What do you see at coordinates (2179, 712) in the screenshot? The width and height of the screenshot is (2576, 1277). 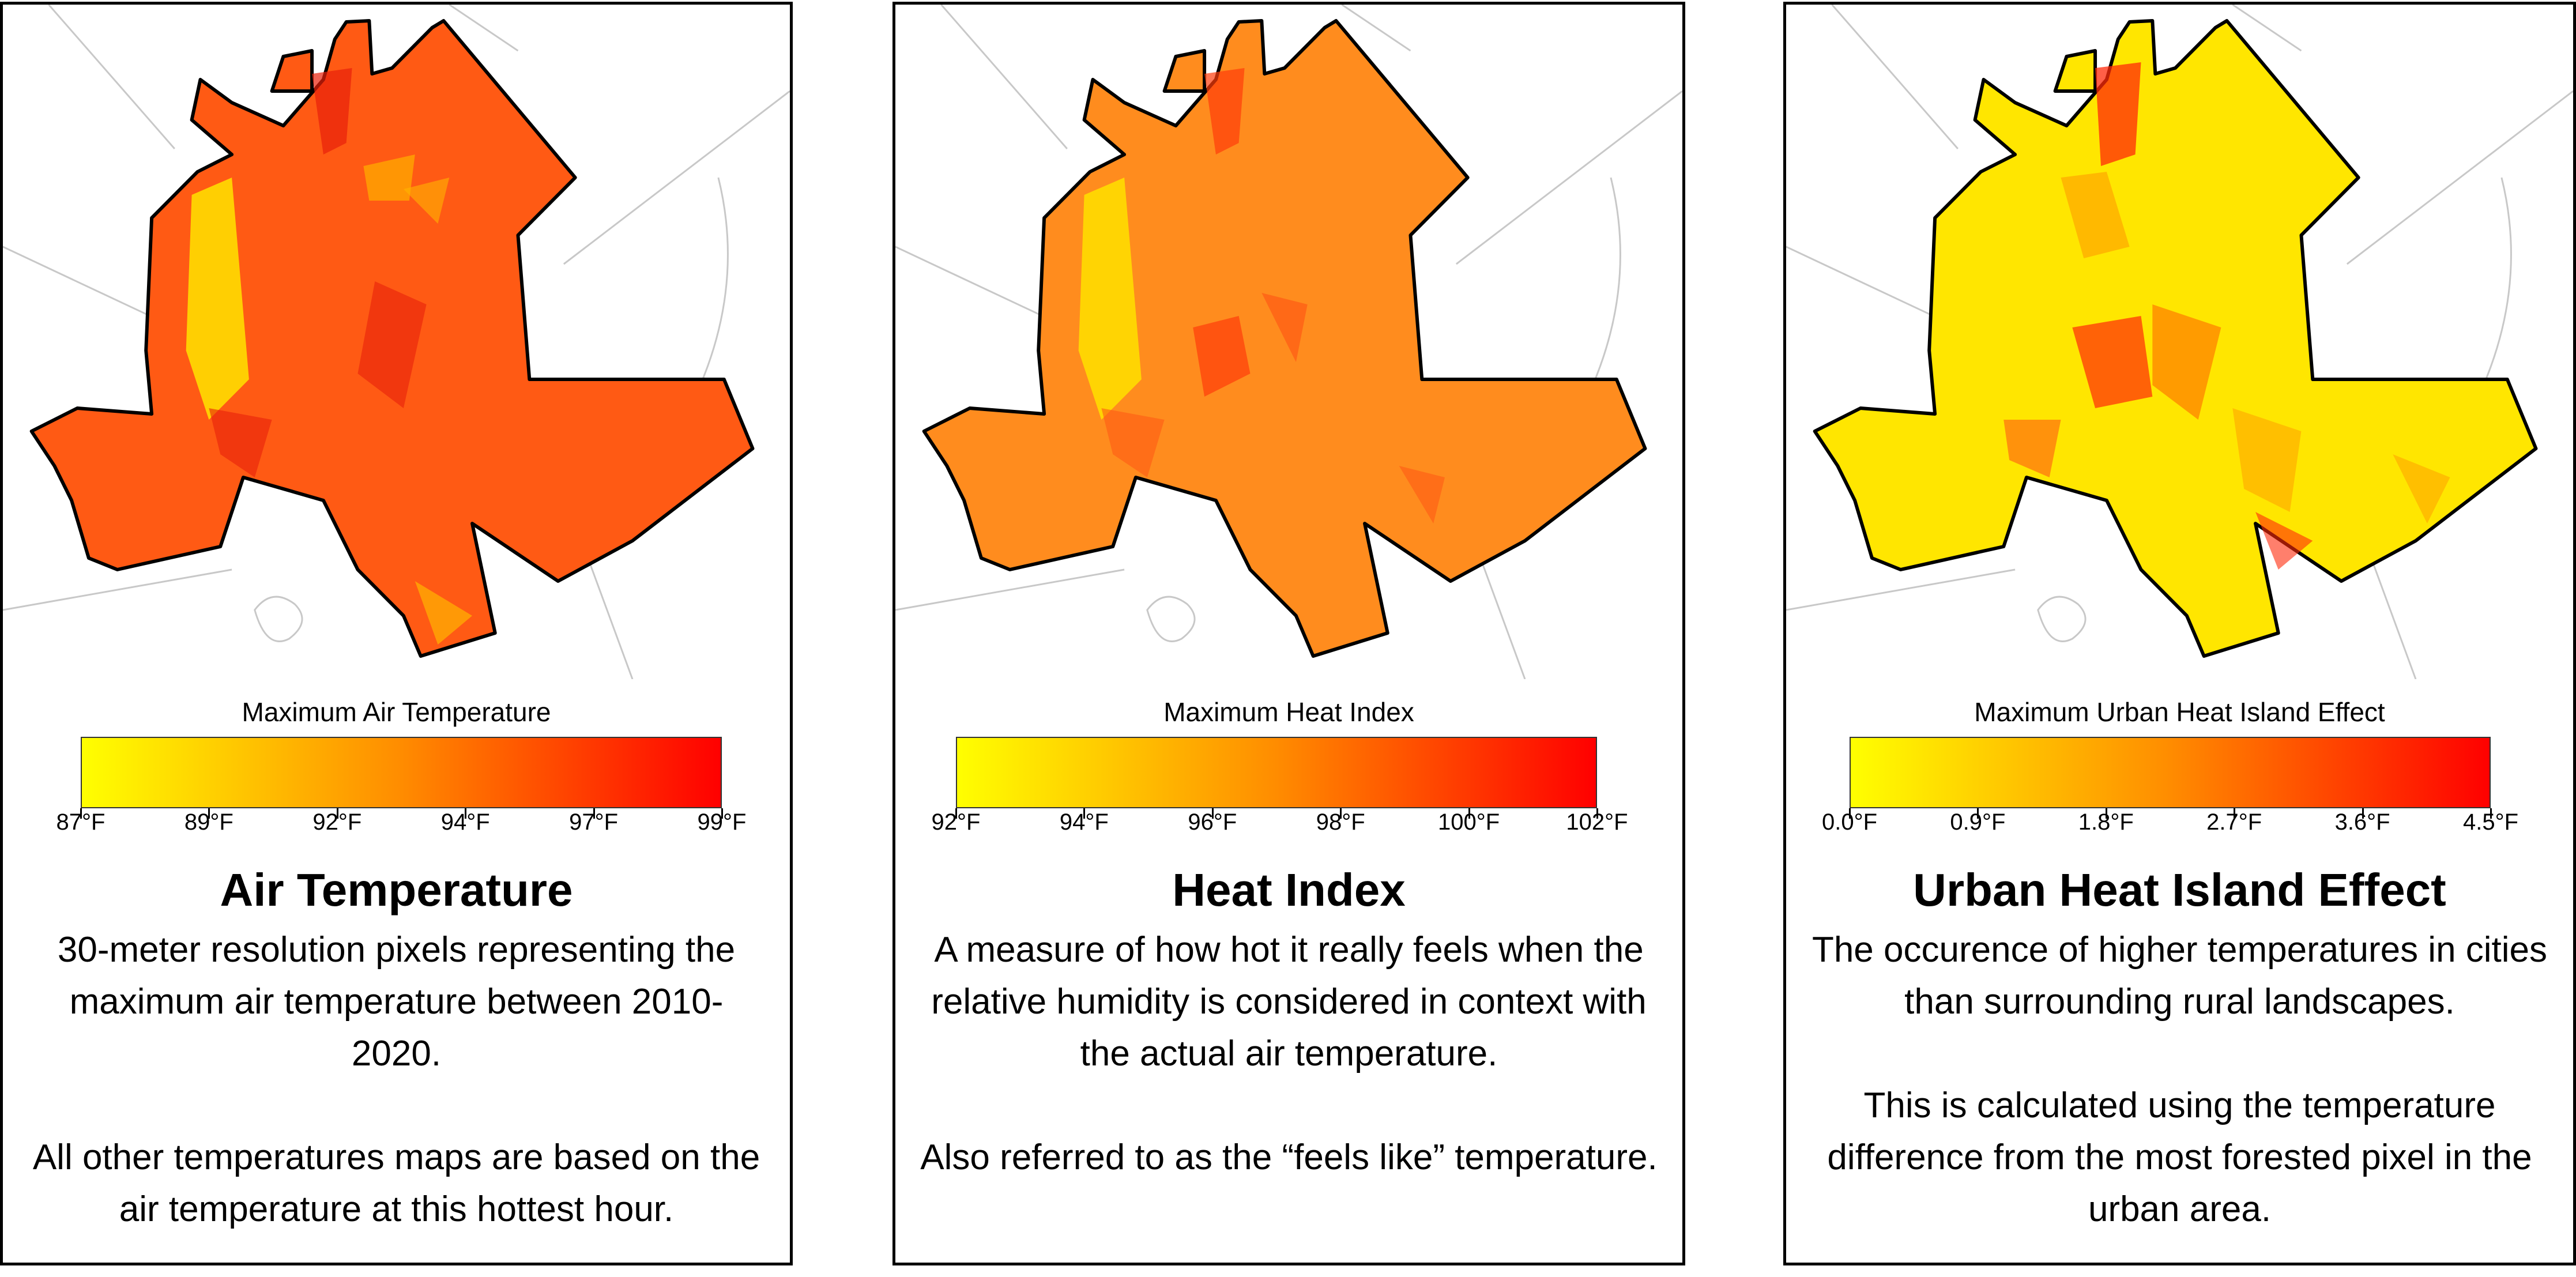 I see `legend-title: Maximum Urban Heat Island Effect` at bounding box center [2179, 712].